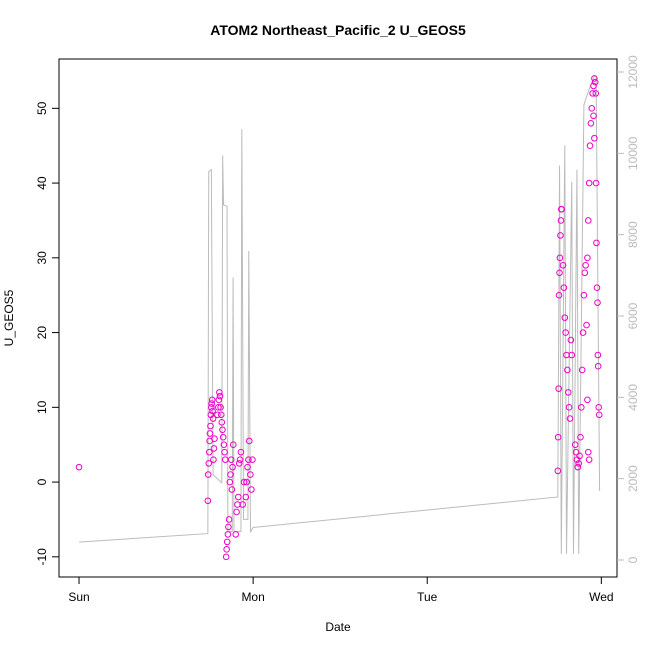  Describe the element at coordinates (601, 597) in the screenshot. I see `x-tick-label: Wed` at that location.